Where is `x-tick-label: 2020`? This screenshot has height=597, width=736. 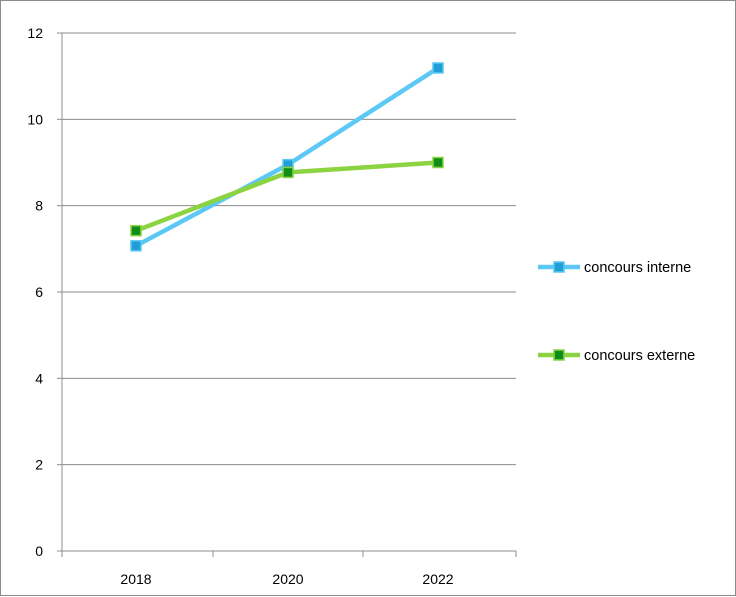 x-tick-label: 2020 is located at coordinates (287, 579).